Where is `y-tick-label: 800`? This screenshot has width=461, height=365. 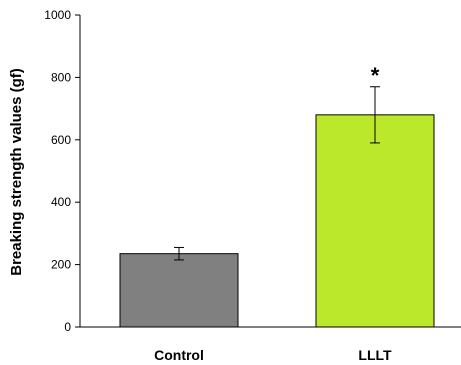 y-tick-label: 800 is located at coordinates (61, 77).